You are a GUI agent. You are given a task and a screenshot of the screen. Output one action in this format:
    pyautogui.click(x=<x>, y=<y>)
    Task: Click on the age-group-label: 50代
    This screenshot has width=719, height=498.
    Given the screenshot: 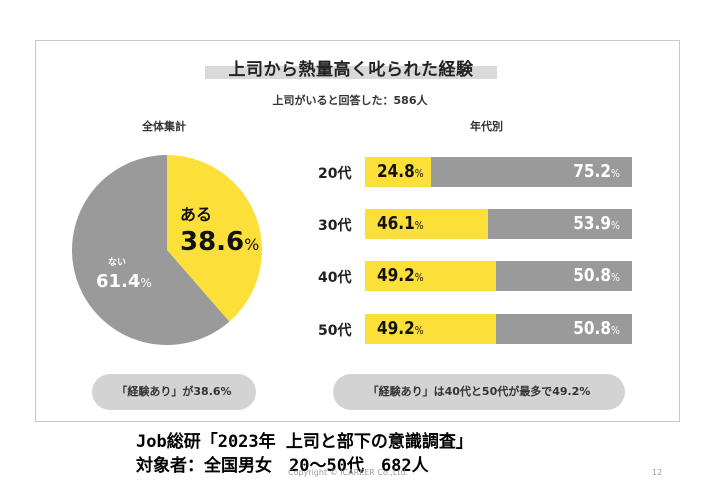 What is the action you would take?
    pyautogui.click(x=335, y=331)
    